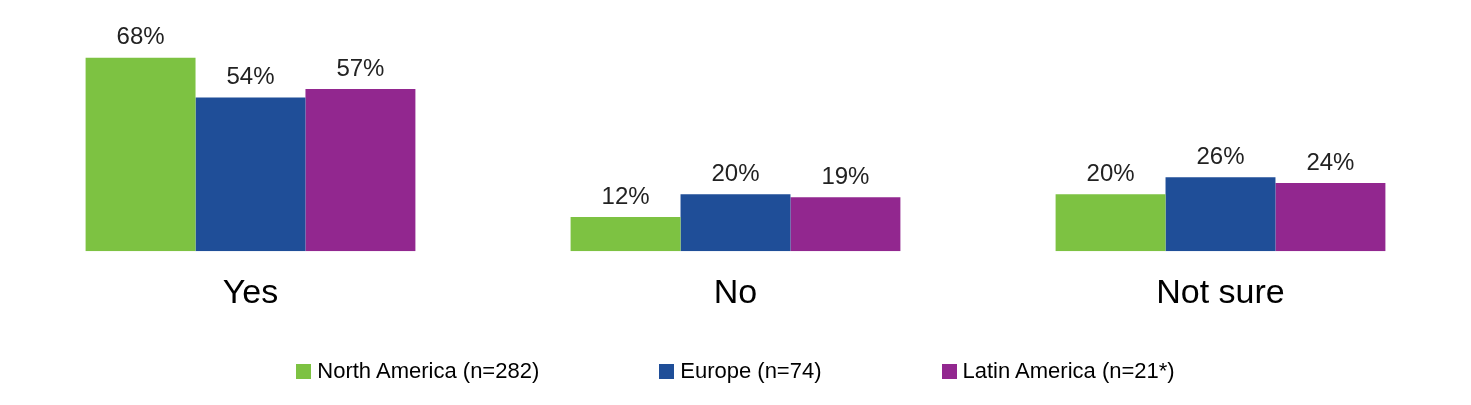  What do you see at coordinates (1068, 371) in the screenshot?
I see `legend-label: Latin America (n=21*)` at bounding box center [1068, 371].